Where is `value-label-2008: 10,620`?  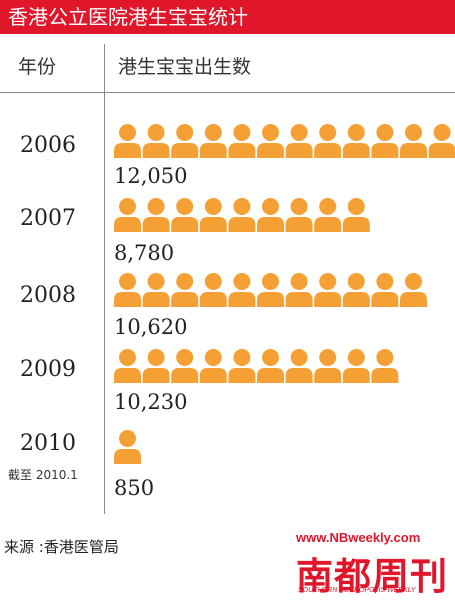
value-label-2008: 10,620 is located at coordinates (151, 327).